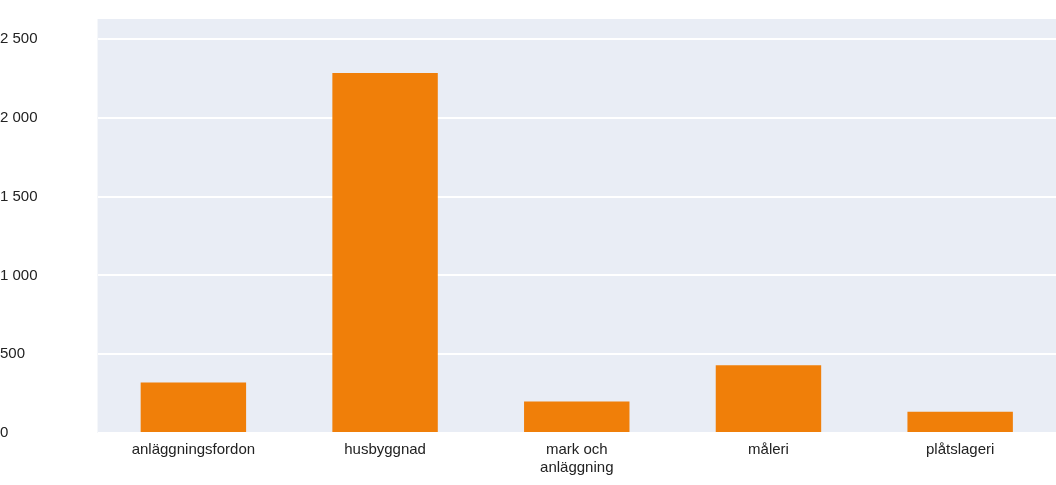 Image resolution: width=1056 pixels, height=485 pixels. What do you see at coordinates (768, 449) in the screenshot?
I see `x-tick-label: måleri` at bounding box center [768, 449].